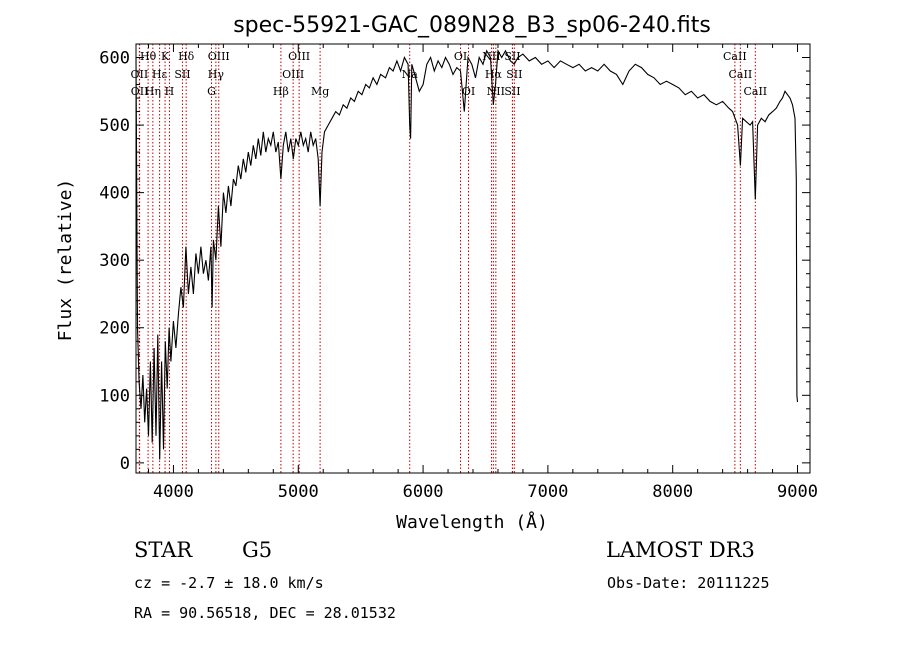 Image resolution: width=900 pixels, height=649 pixels. Describe the element at coordinates (257, 550) in the screenshot. I see `object-subclass: G5` at that location.